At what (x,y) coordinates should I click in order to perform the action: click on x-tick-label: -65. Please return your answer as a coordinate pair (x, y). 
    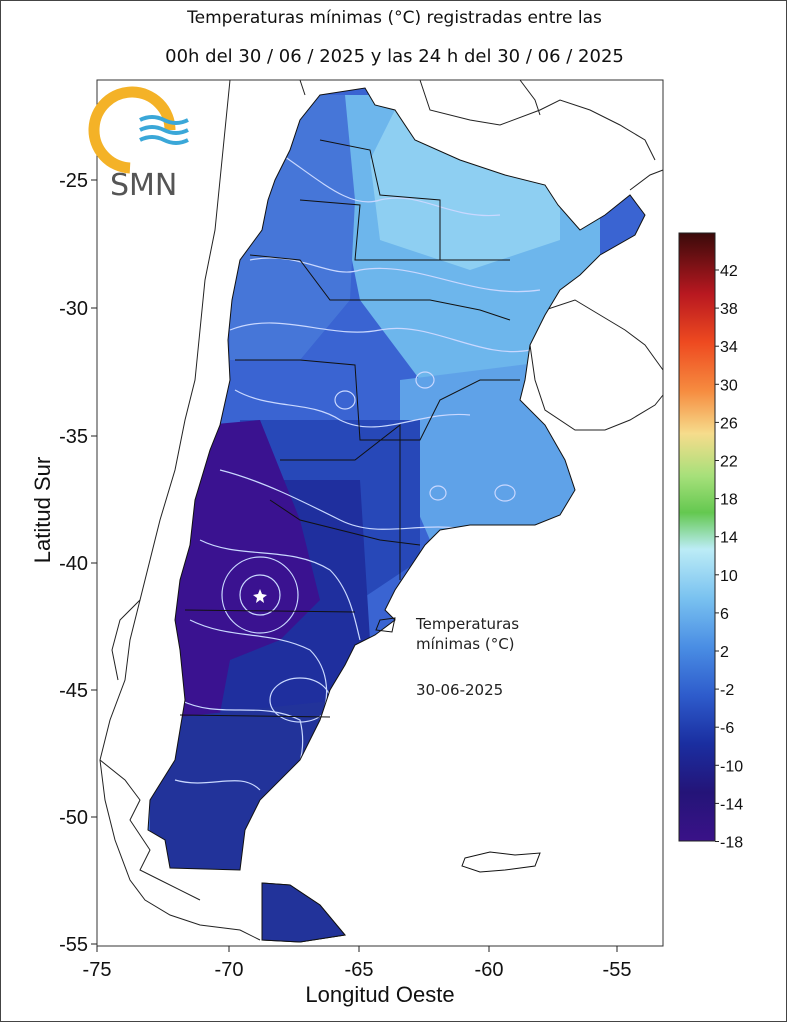
    Looking at the image, I should click on (359, 970).